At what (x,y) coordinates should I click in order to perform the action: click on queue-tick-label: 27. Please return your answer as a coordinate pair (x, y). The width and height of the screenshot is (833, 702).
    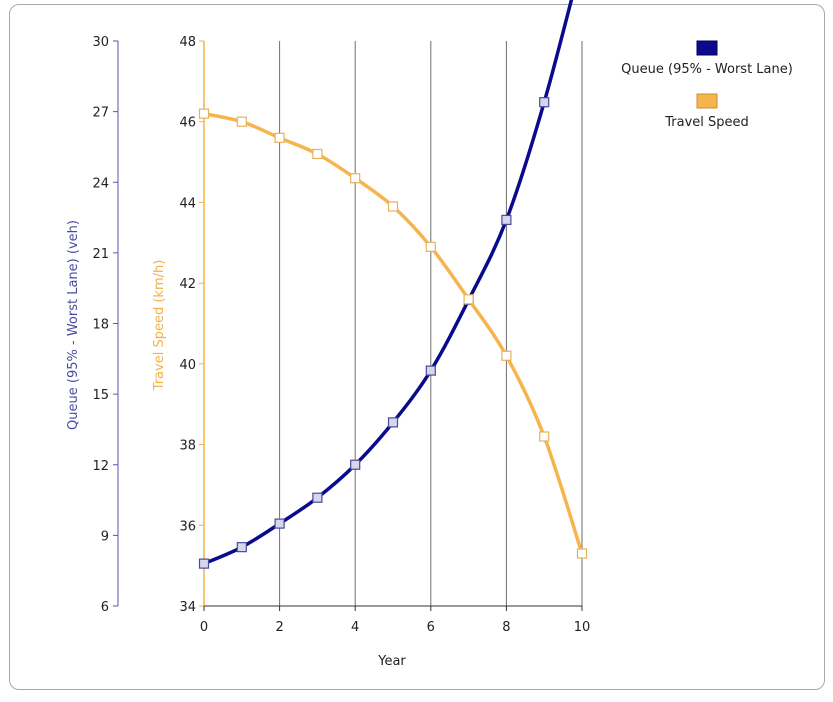
    Looking at the image, I should click on (100, 113).